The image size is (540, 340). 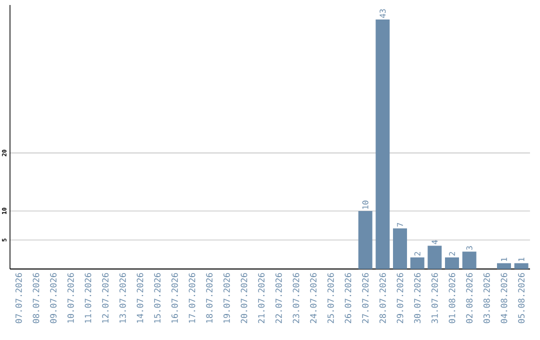 I want to click on x-tick-label: 07.07.2026, so click(x=18, y=298).